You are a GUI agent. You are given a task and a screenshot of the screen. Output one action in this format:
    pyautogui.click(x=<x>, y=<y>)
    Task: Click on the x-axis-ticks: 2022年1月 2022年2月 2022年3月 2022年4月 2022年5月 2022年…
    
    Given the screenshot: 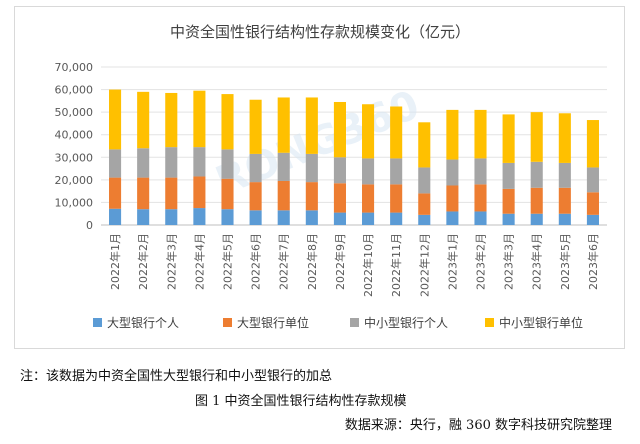 What is the action you would take?
    pyautogui.click(x=354, y=265)
    